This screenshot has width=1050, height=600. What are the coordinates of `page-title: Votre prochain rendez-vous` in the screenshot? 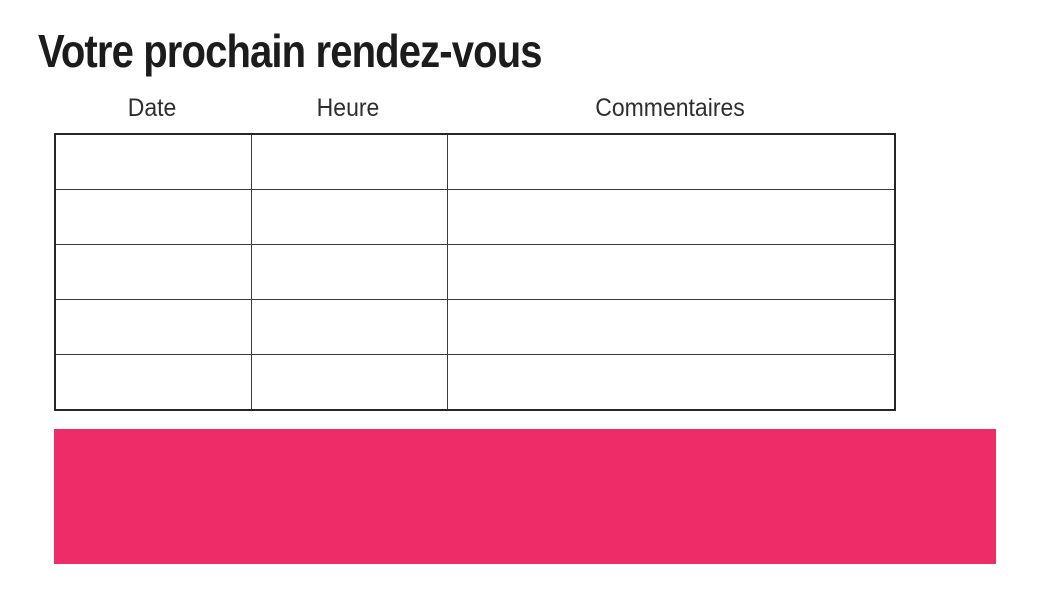 It's located at (290, 51).